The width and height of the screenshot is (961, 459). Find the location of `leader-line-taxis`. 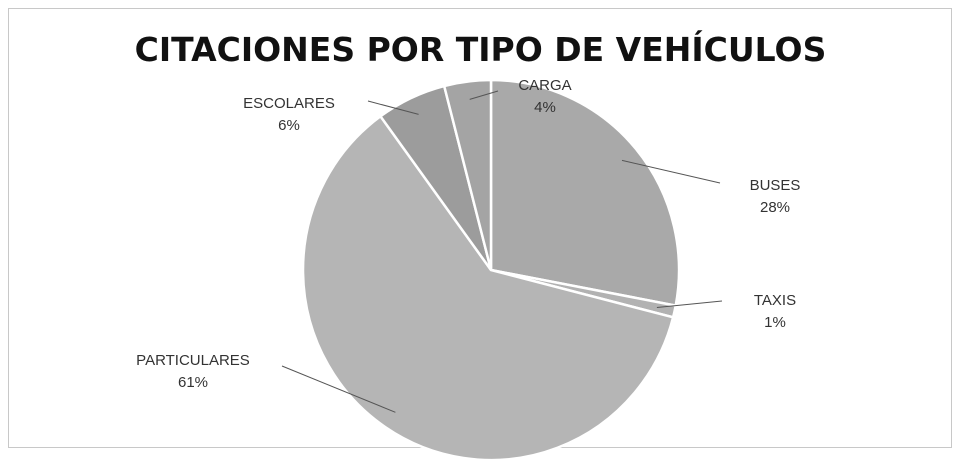

leader-line-taxis is located at coordinates (689, 304).